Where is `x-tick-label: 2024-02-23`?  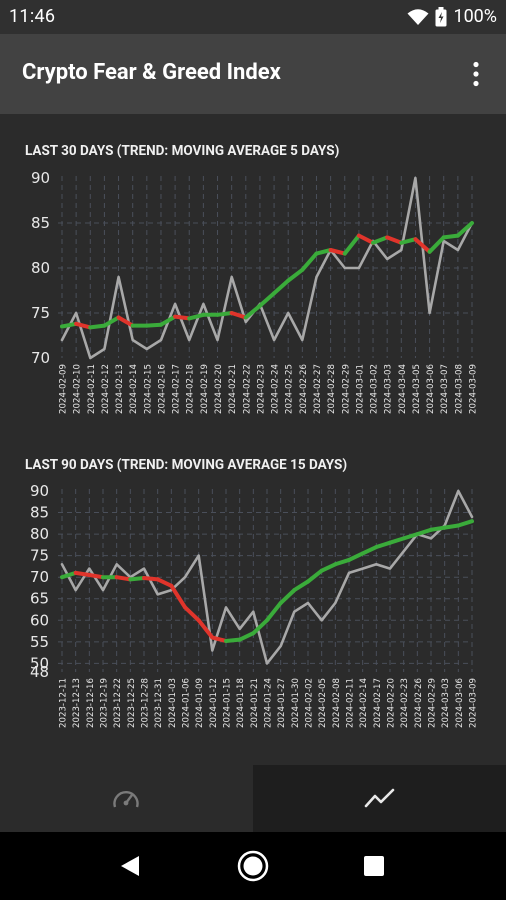 x-tick-label: 2024-02-23 is located at coordinates (405, 703).